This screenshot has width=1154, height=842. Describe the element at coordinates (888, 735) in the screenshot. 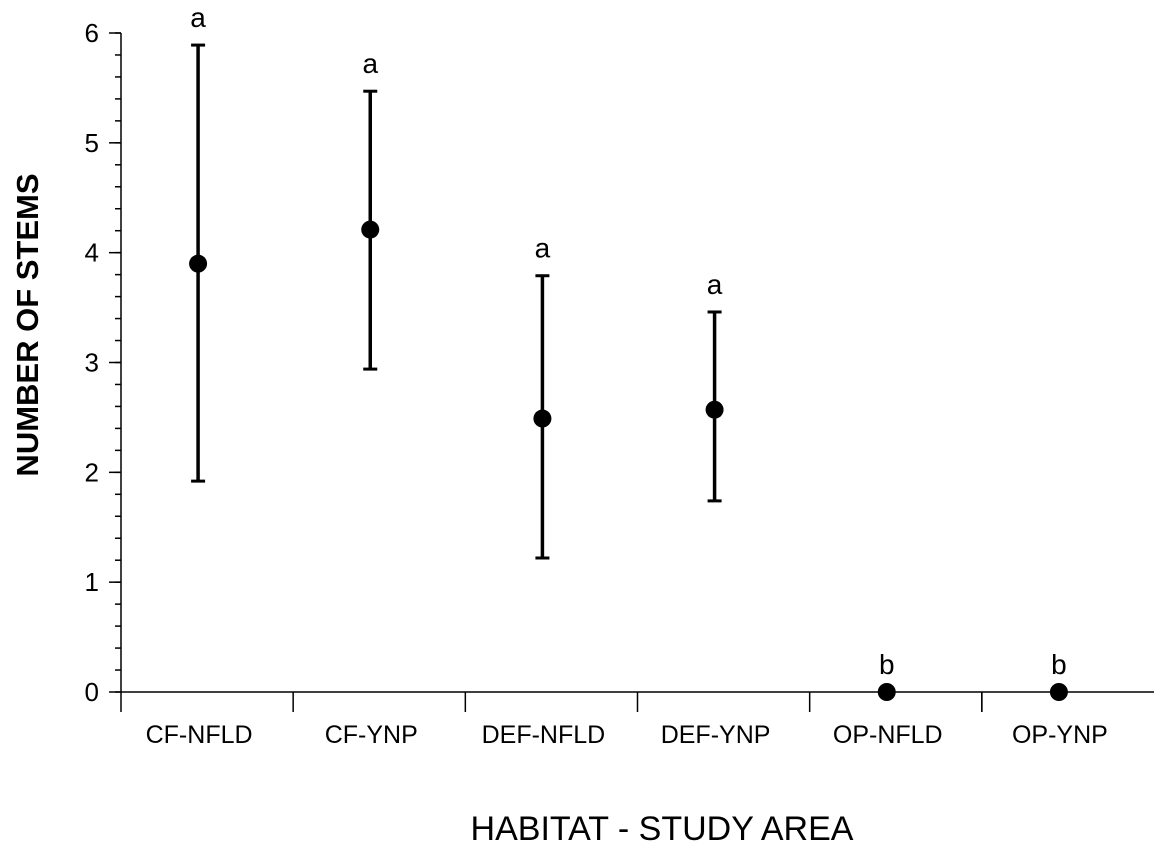

I see `x-tick-label: OP-NFLD` at that location.